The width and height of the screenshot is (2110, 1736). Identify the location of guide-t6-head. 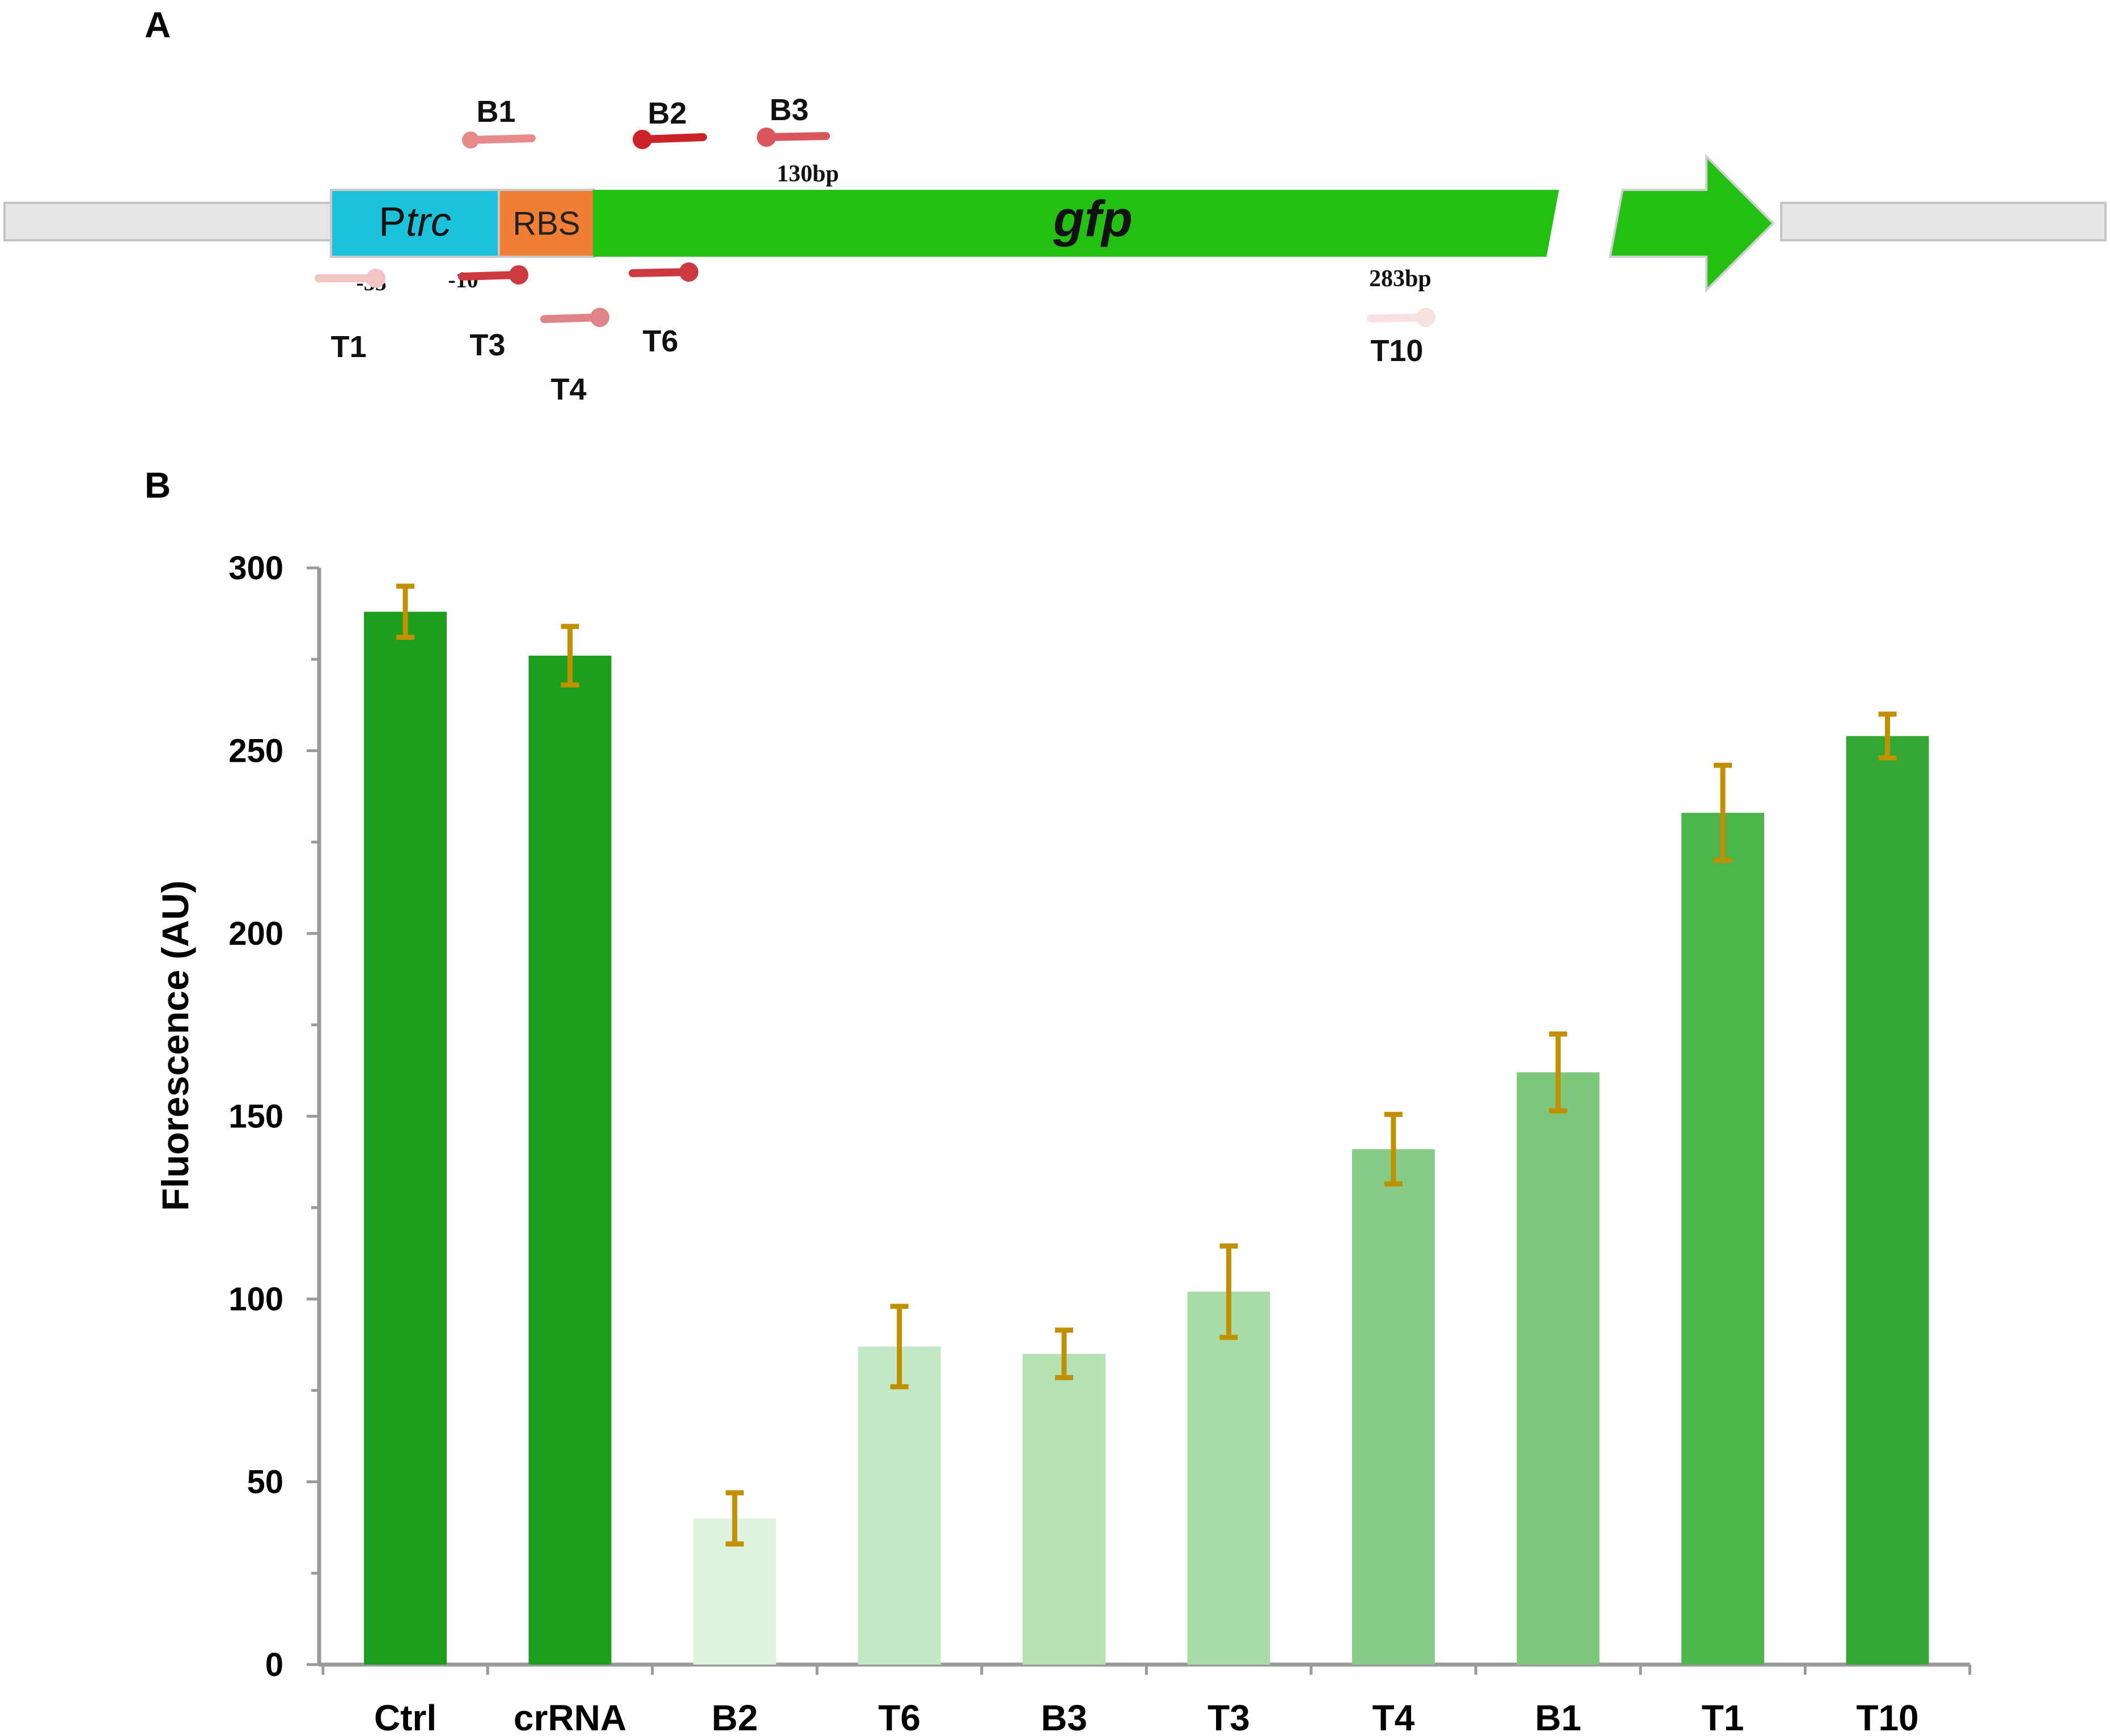
(688, 272).